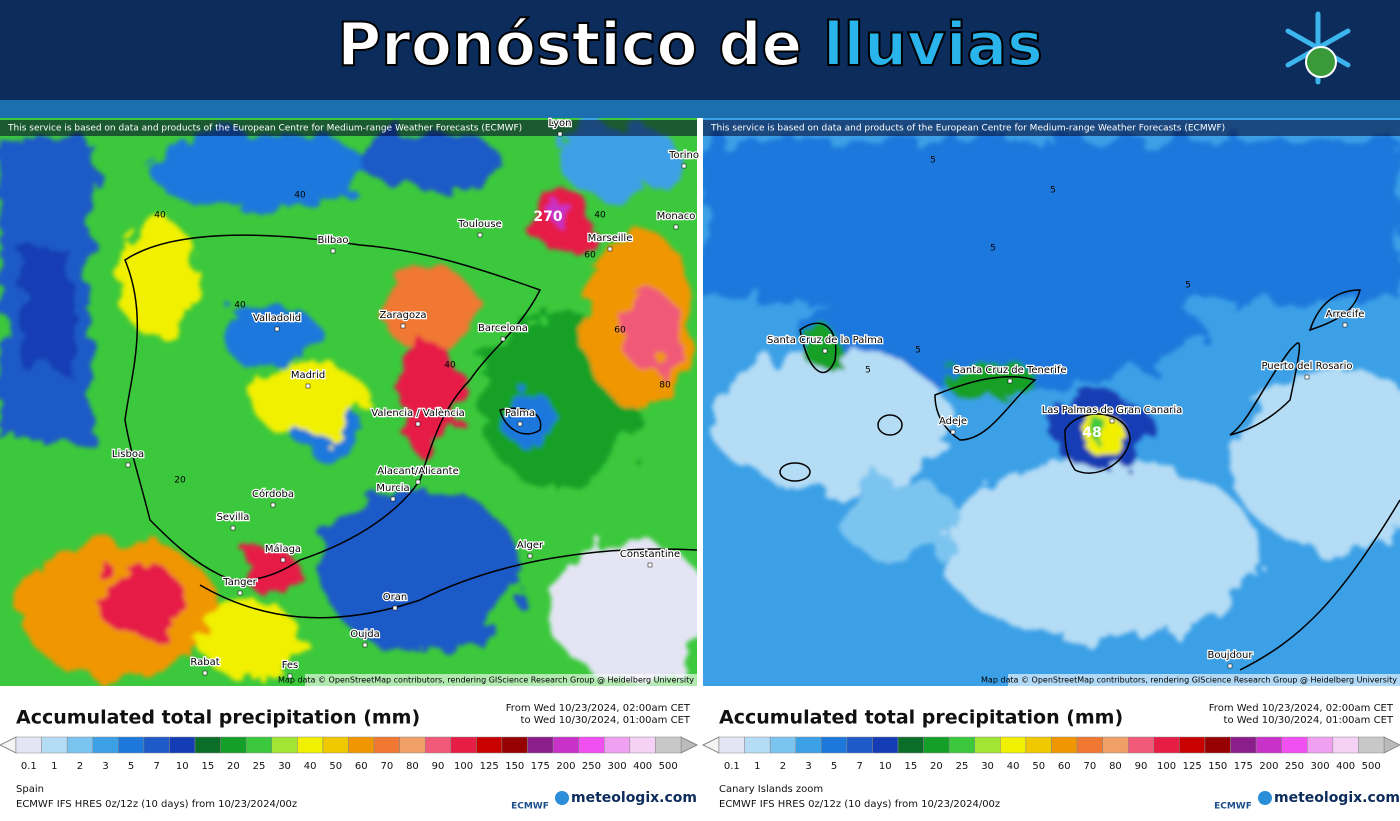 This screenshot has height=821, width=1400. Describe the element at coordinates (308, 375) in the screenshot. I see `place-label: Madrid` at that location.